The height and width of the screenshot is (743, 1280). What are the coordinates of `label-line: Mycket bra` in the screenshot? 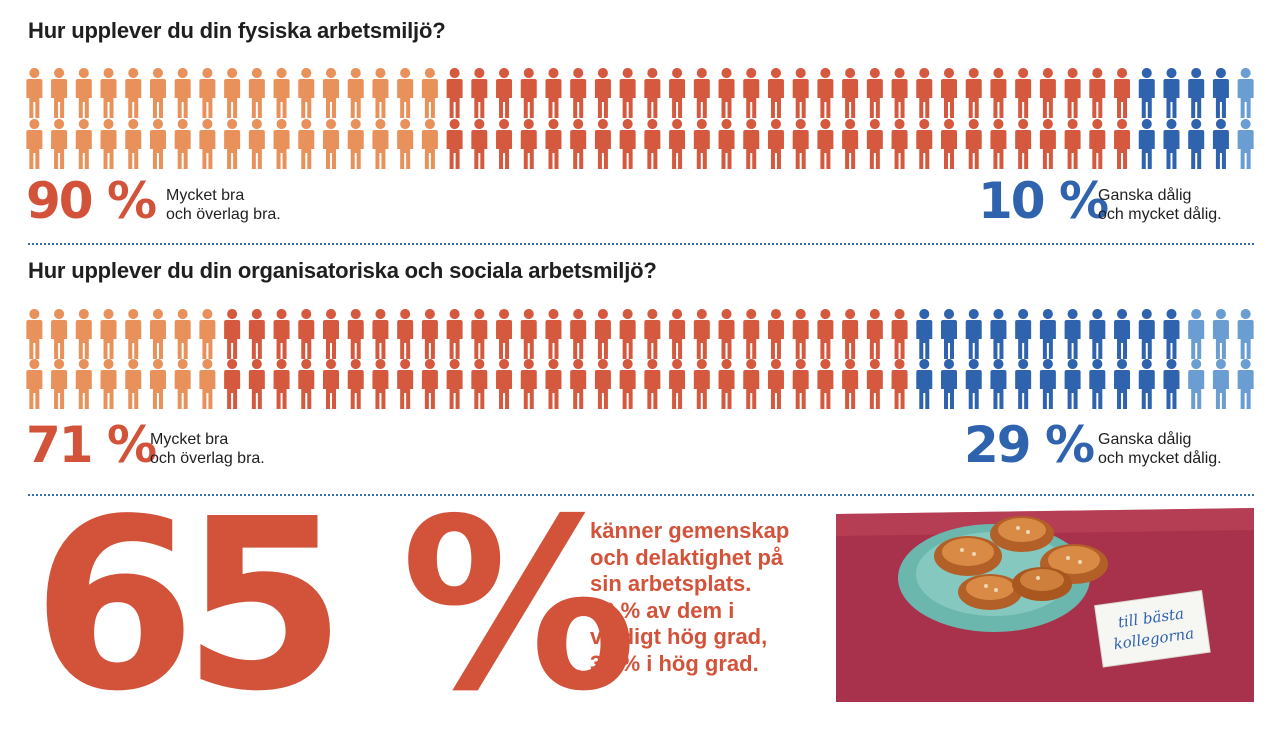 It's located at (189, 439).